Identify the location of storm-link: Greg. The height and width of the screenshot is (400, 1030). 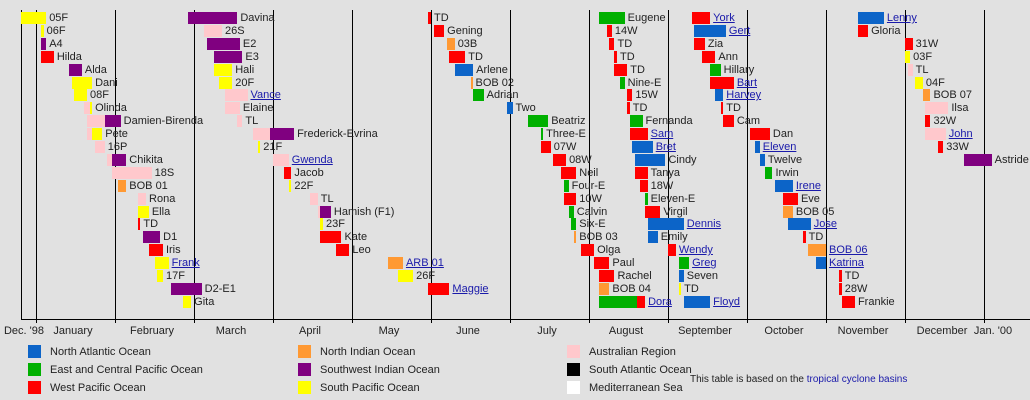
(704, 263).